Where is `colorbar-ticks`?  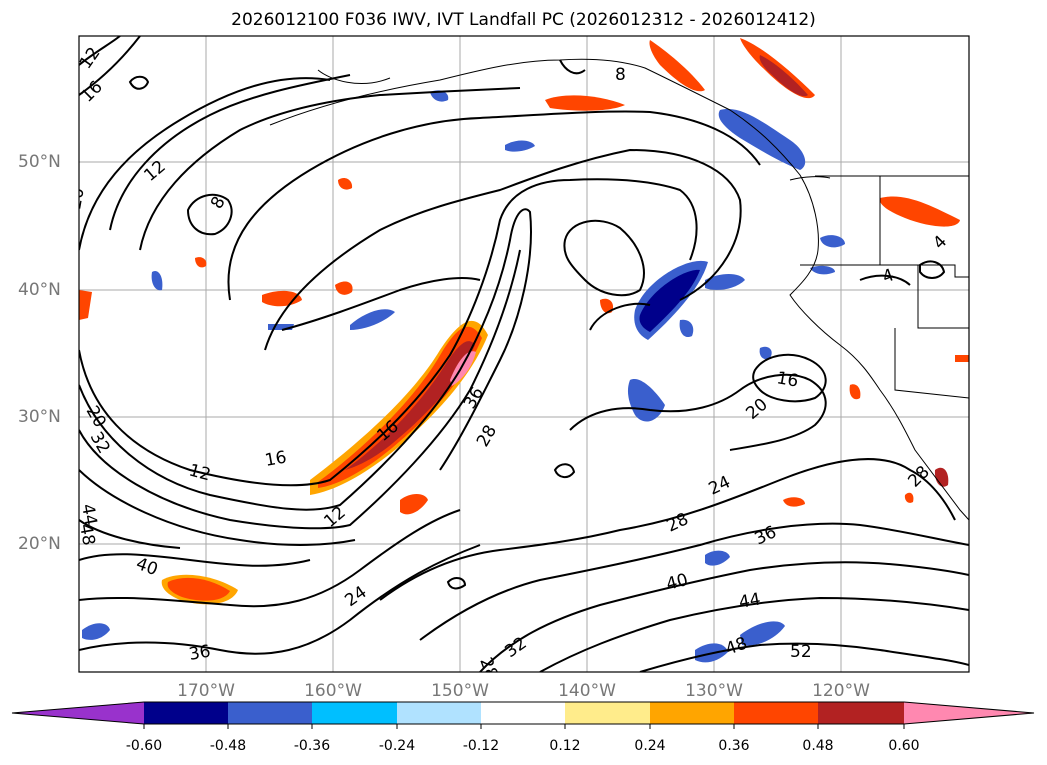 colorbar-ticks is located at coordinates (524, 726).